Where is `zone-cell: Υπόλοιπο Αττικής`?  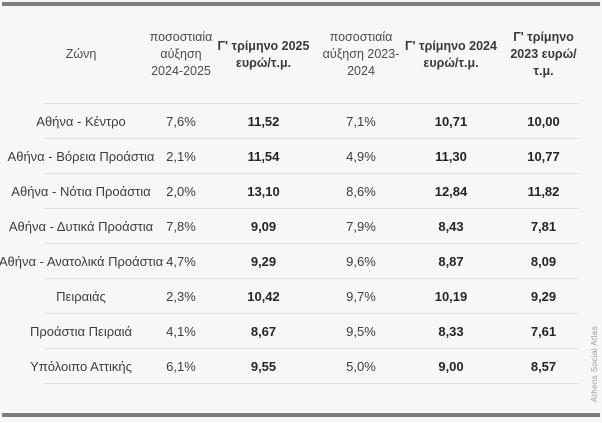
zone-cell: Υπόλοιπο Αττικής is located at coordinates (81, 366).